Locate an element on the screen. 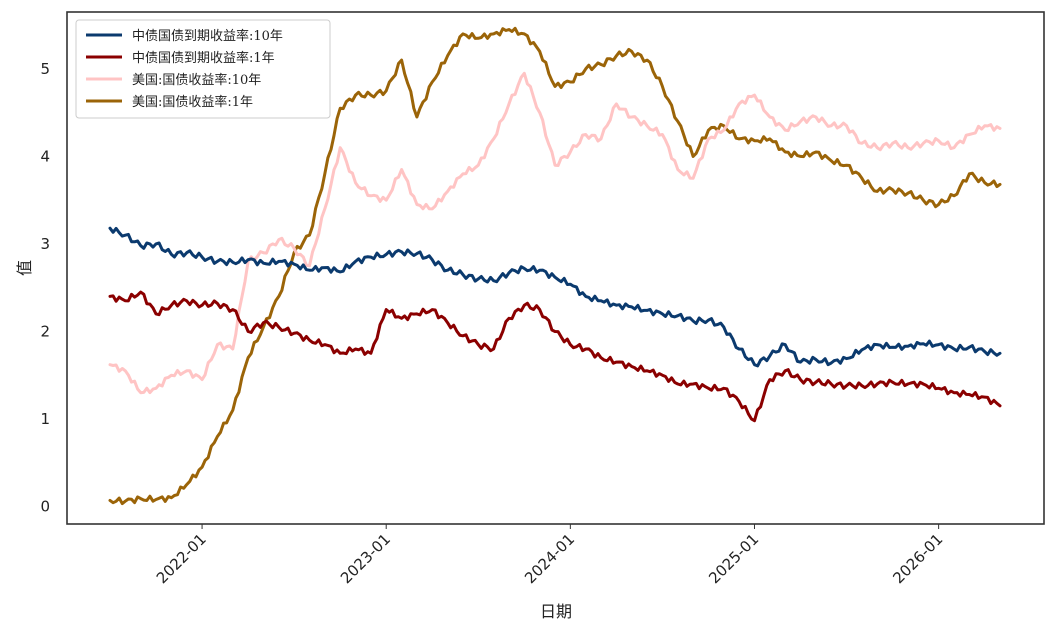  y-tick-label: 2 is located at coordinates (45, 331).